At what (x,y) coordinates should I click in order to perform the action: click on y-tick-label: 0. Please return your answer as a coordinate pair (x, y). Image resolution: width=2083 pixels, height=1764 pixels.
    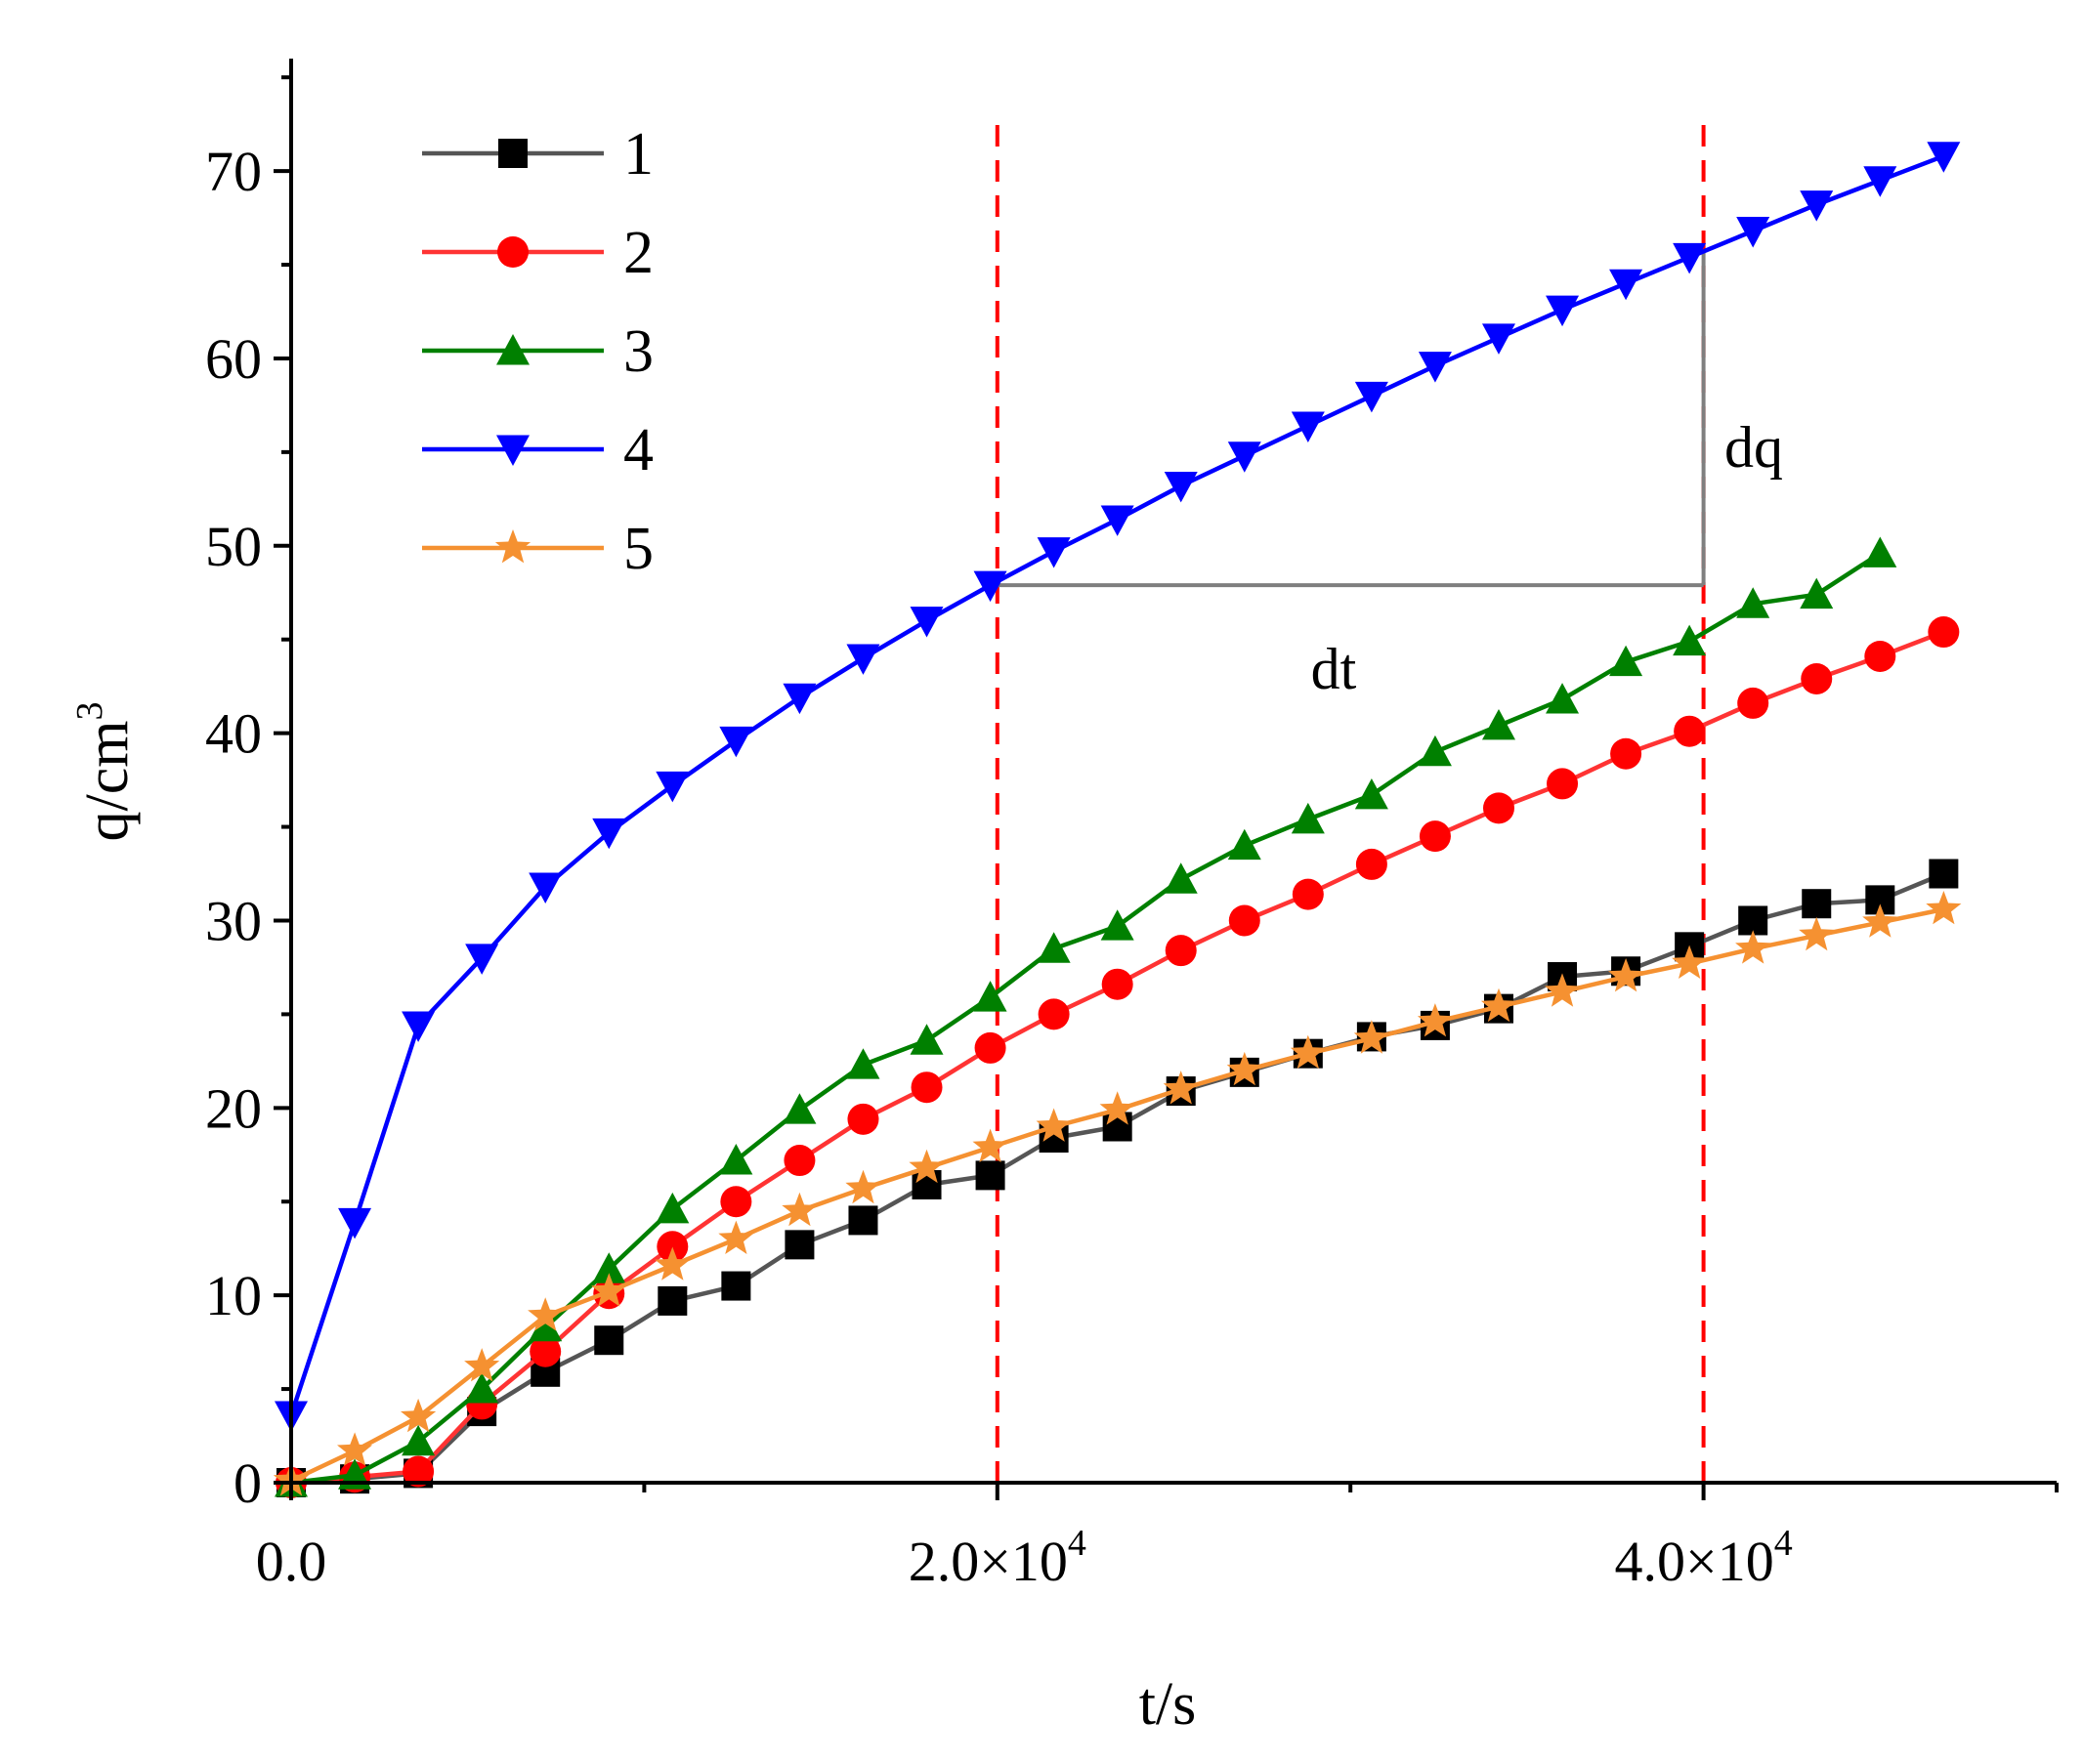
    Looking at the image, I should click on (248, 1483).